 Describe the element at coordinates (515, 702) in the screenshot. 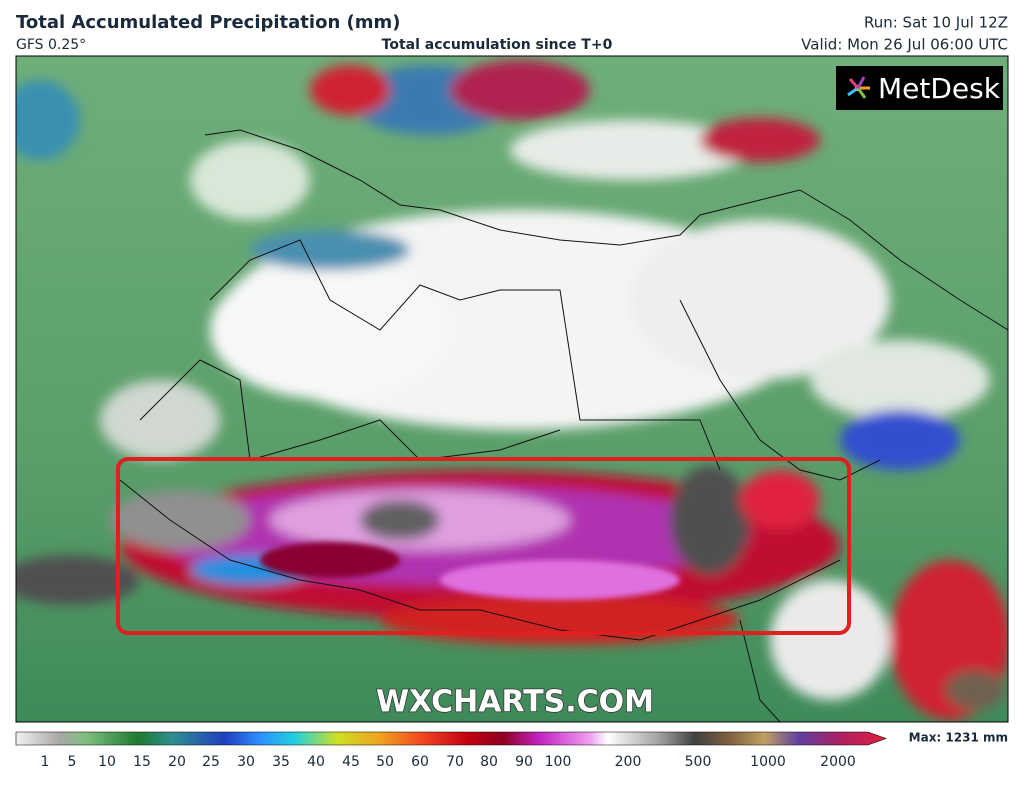

I see `watermark: WXCHARTS.COM` at that location.